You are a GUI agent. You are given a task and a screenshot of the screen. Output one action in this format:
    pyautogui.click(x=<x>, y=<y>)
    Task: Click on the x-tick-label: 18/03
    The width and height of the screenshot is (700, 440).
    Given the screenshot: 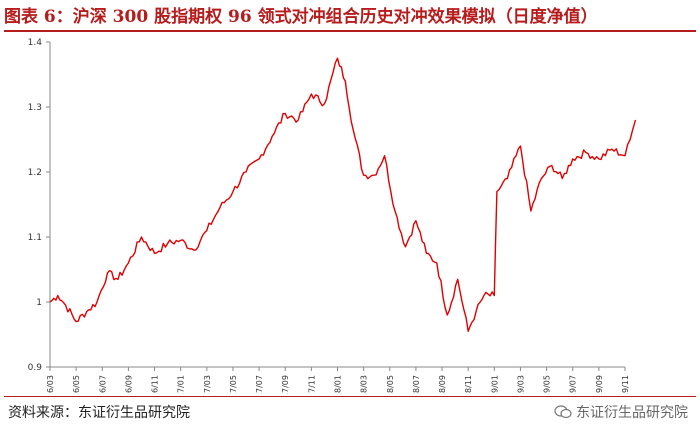 What is the action you would take?
    pyautogui.click(x=364, y=384)
    